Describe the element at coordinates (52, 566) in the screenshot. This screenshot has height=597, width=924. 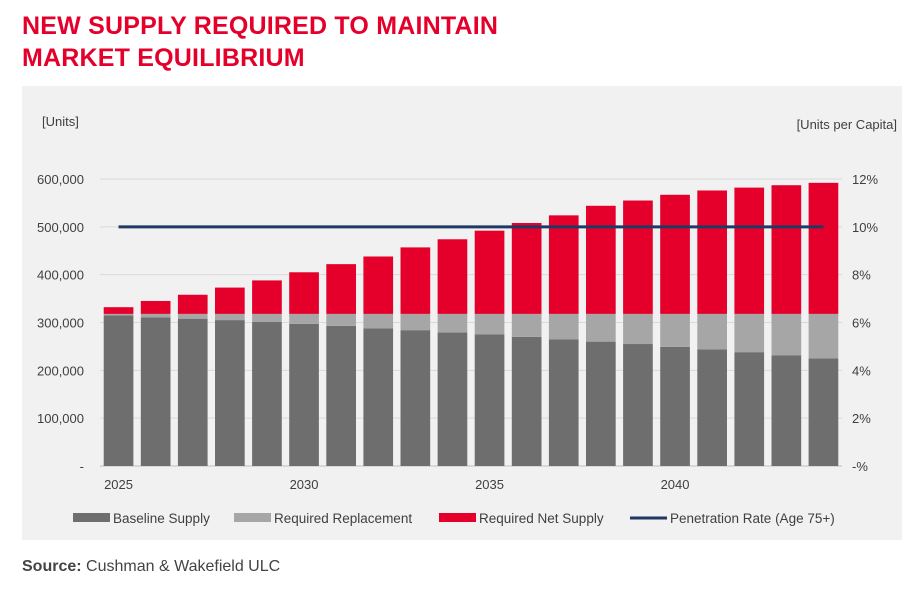
I see `source-label: Source:` at that location.